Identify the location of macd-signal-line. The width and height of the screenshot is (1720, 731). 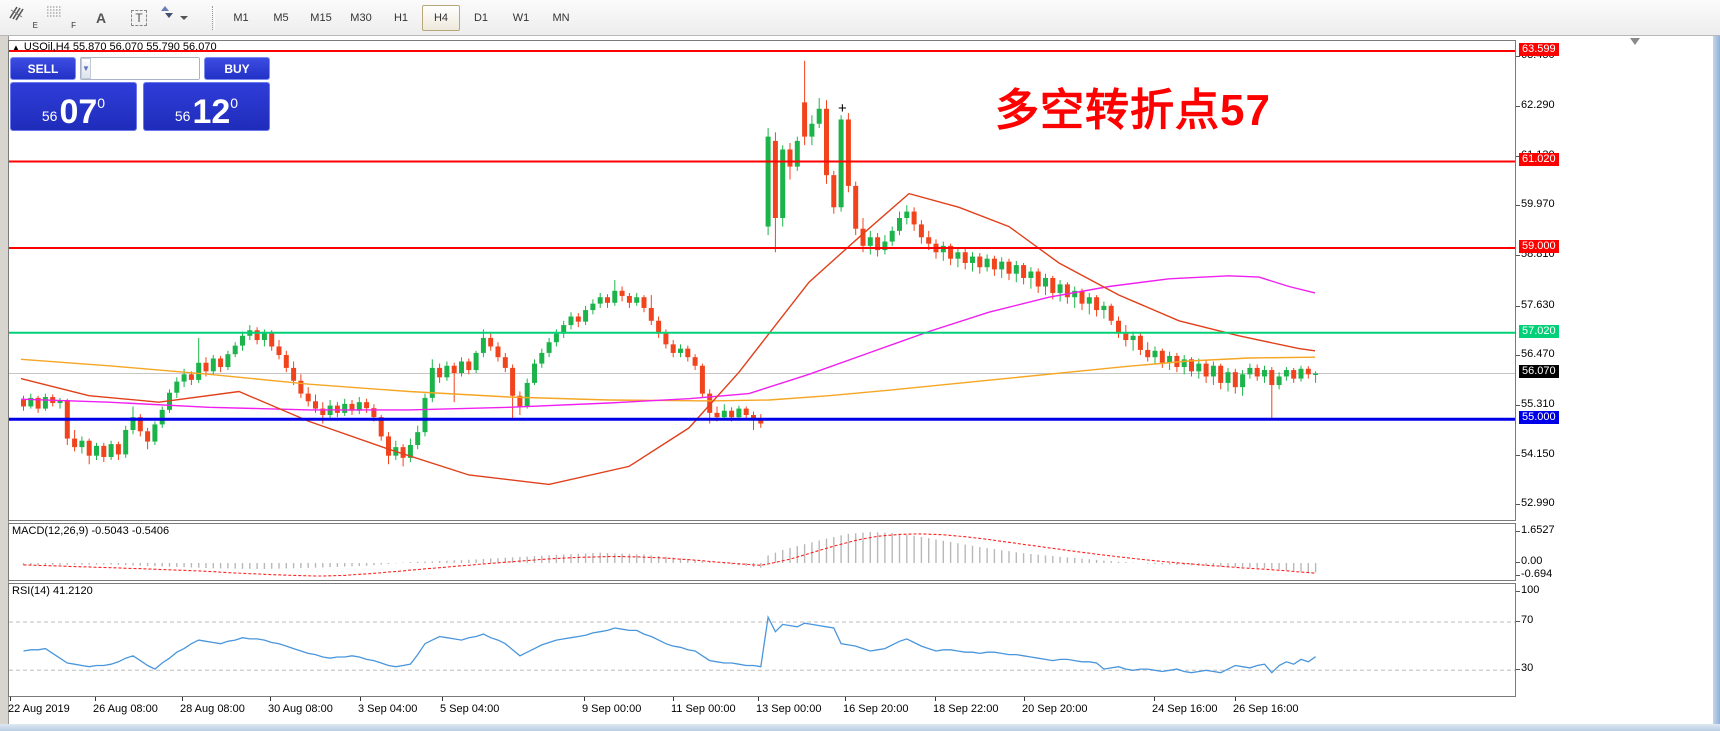
(669, 555).